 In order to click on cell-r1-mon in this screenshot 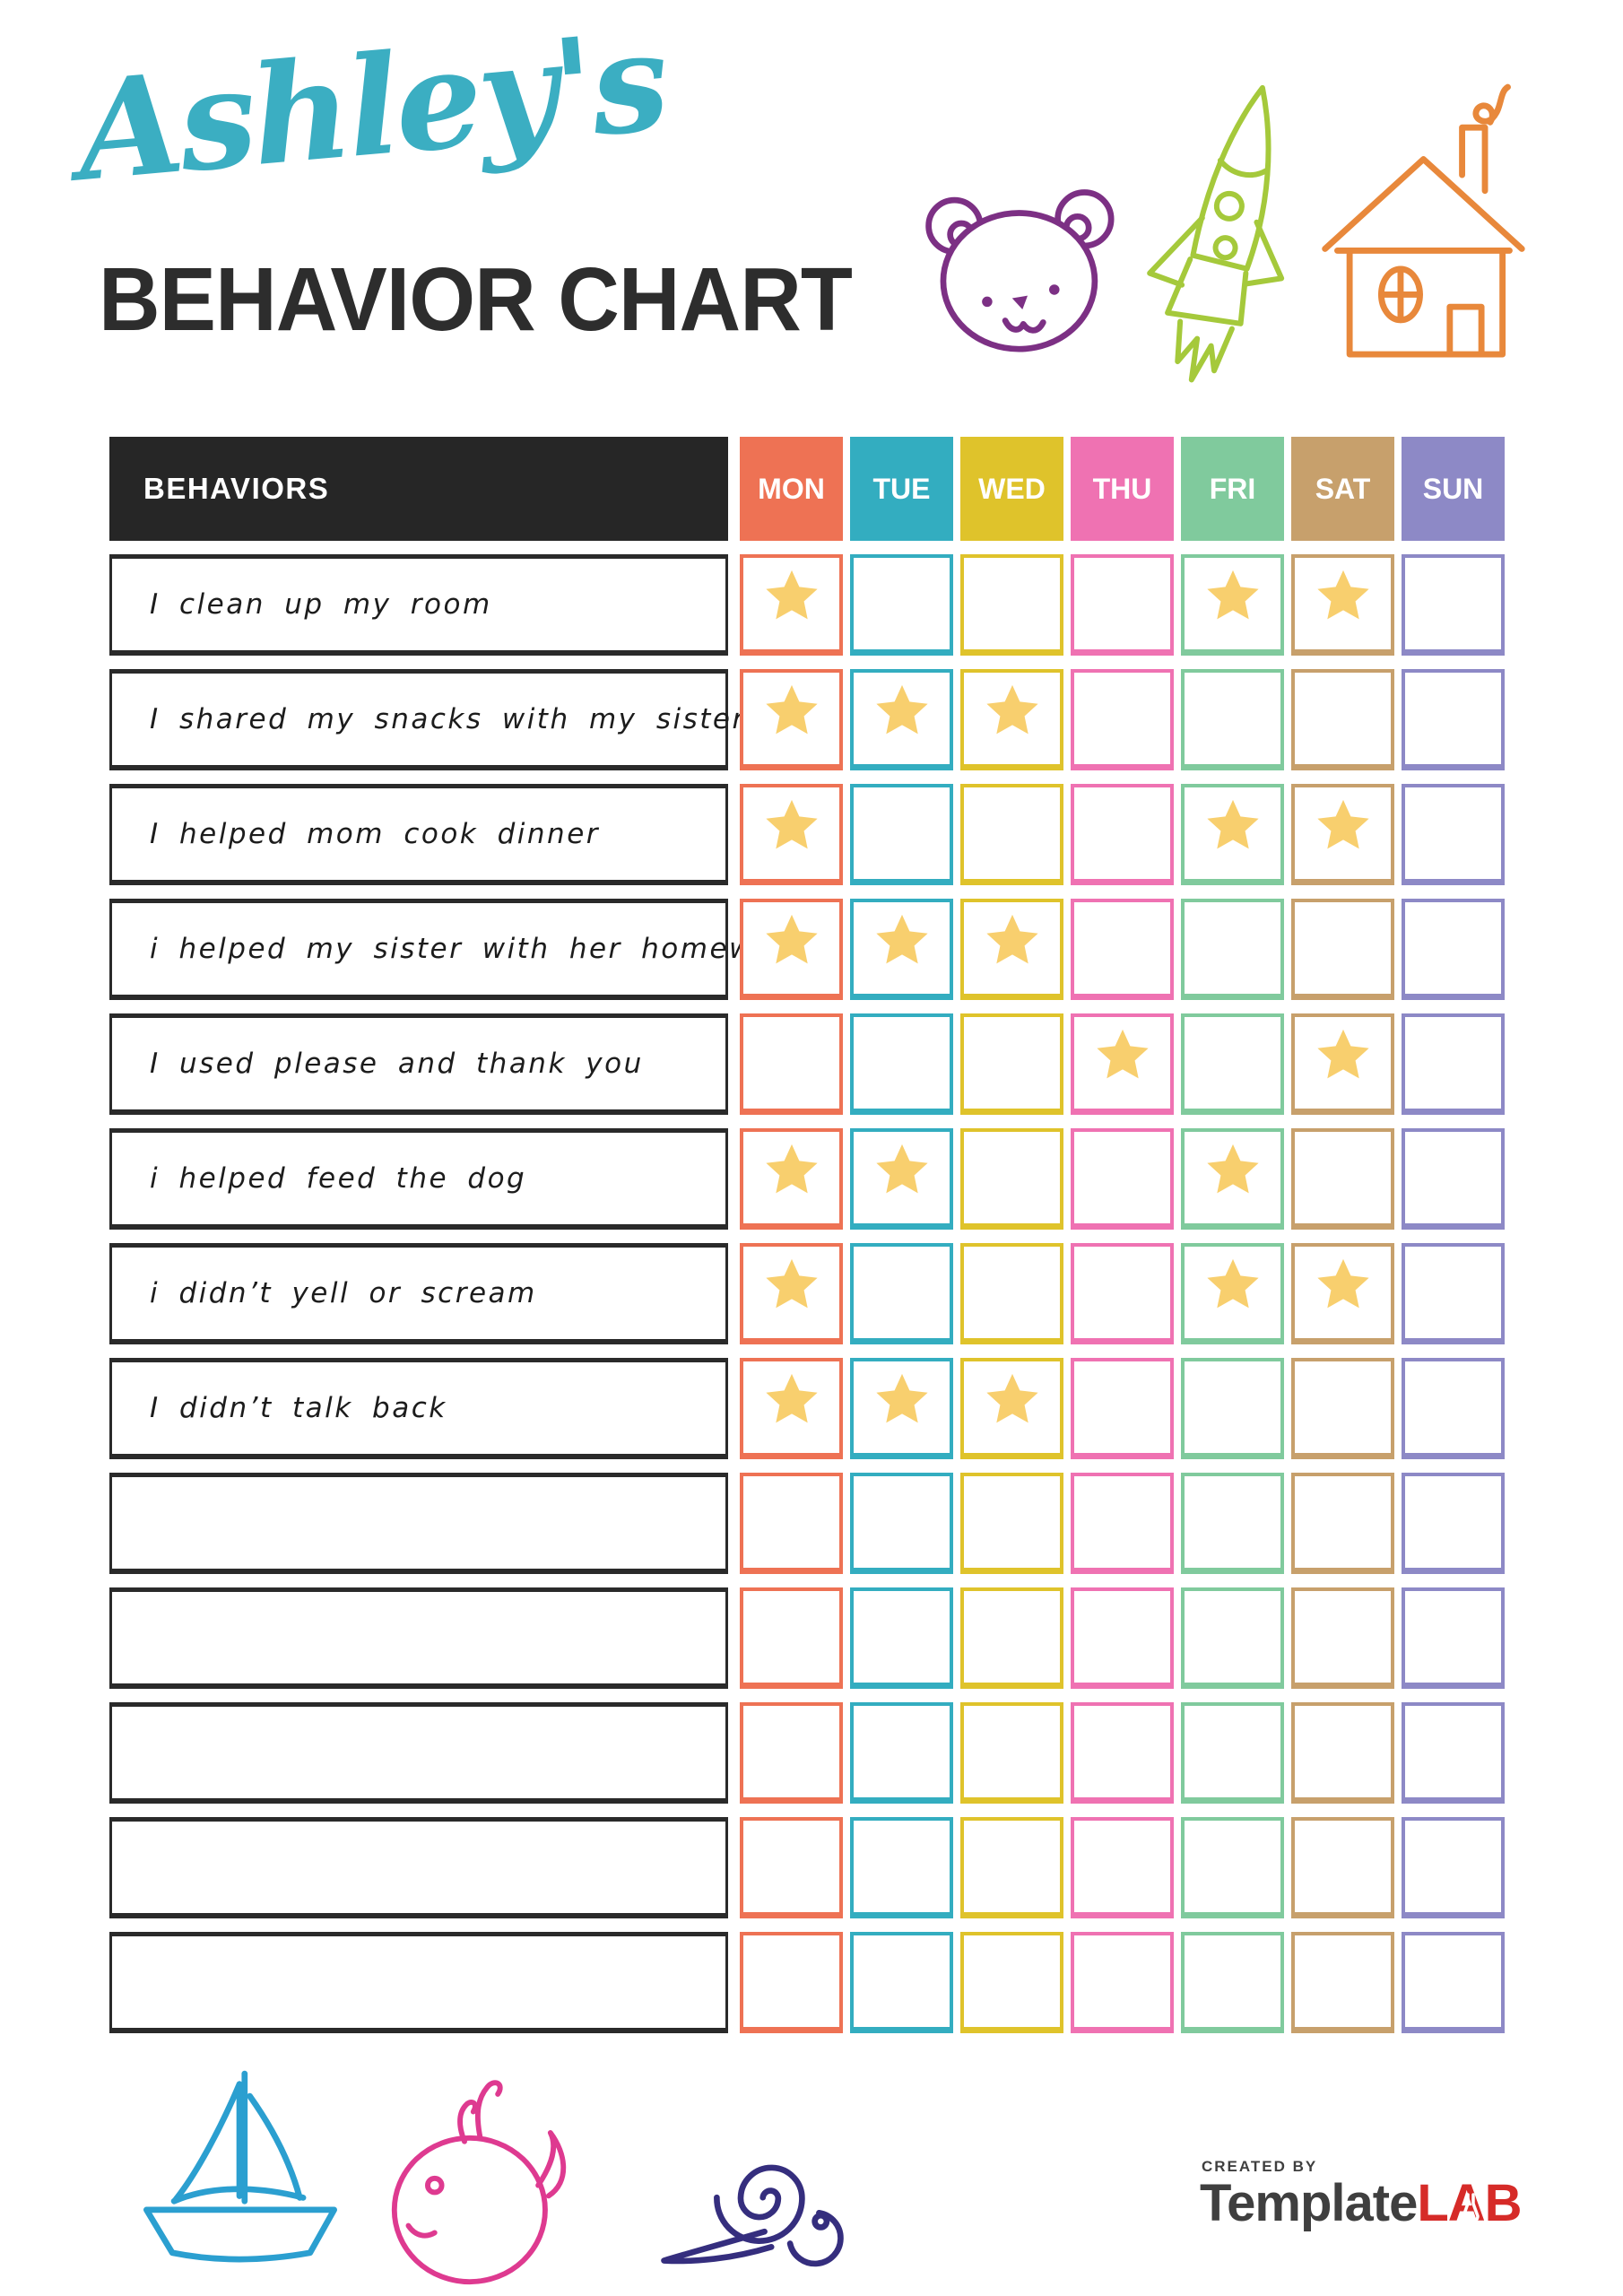, I will do `click(791, 605)`.